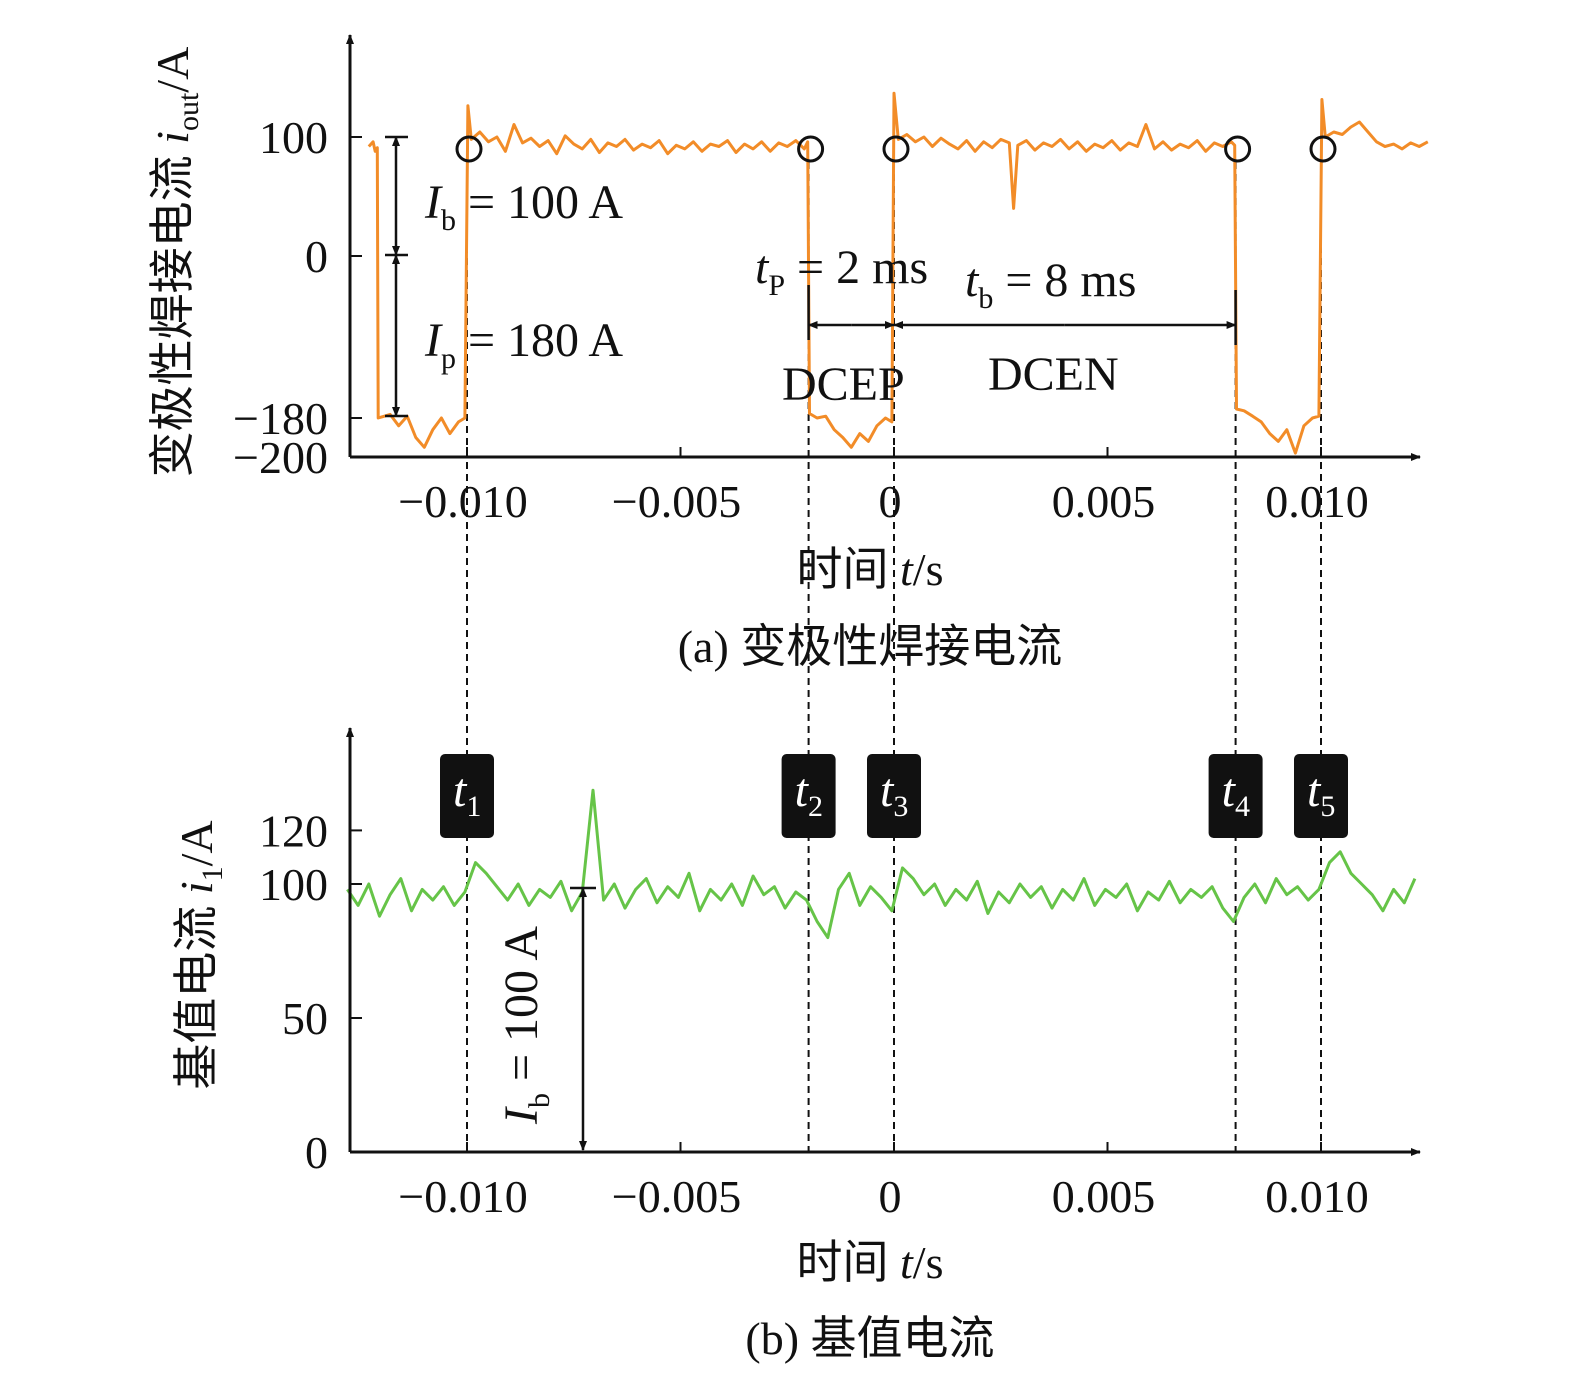  I want to click on annotation-dcen: DCEN, so click(1053, 374).